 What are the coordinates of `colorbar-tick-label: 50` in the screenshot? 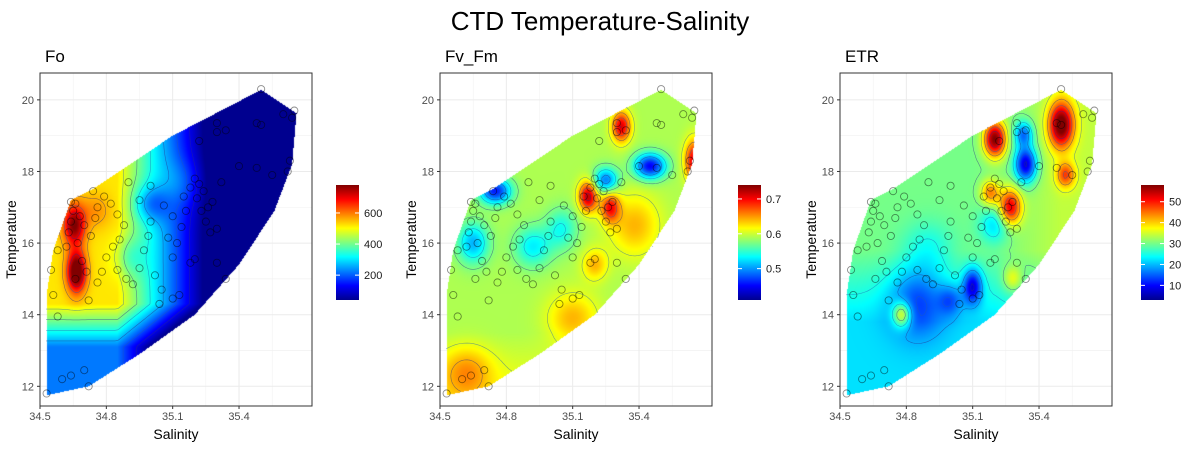 It's located at (1175, 203).